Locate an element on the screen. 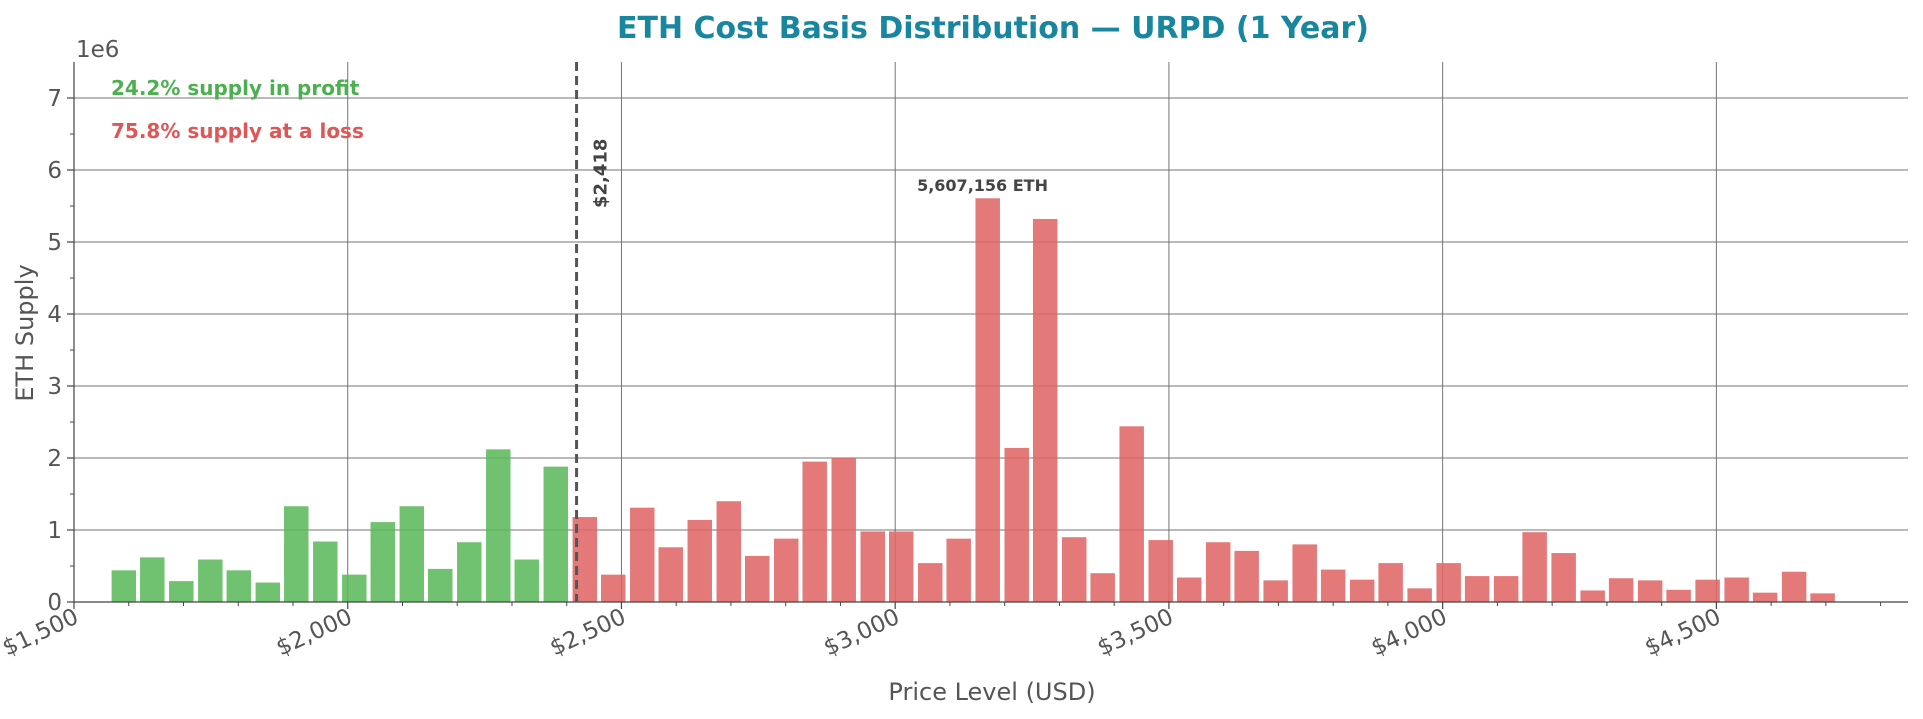 The width and height of the screenshot is (1923, 719). profit-annotation: 24.2% supply in profit is located at coordinates (235, 88).